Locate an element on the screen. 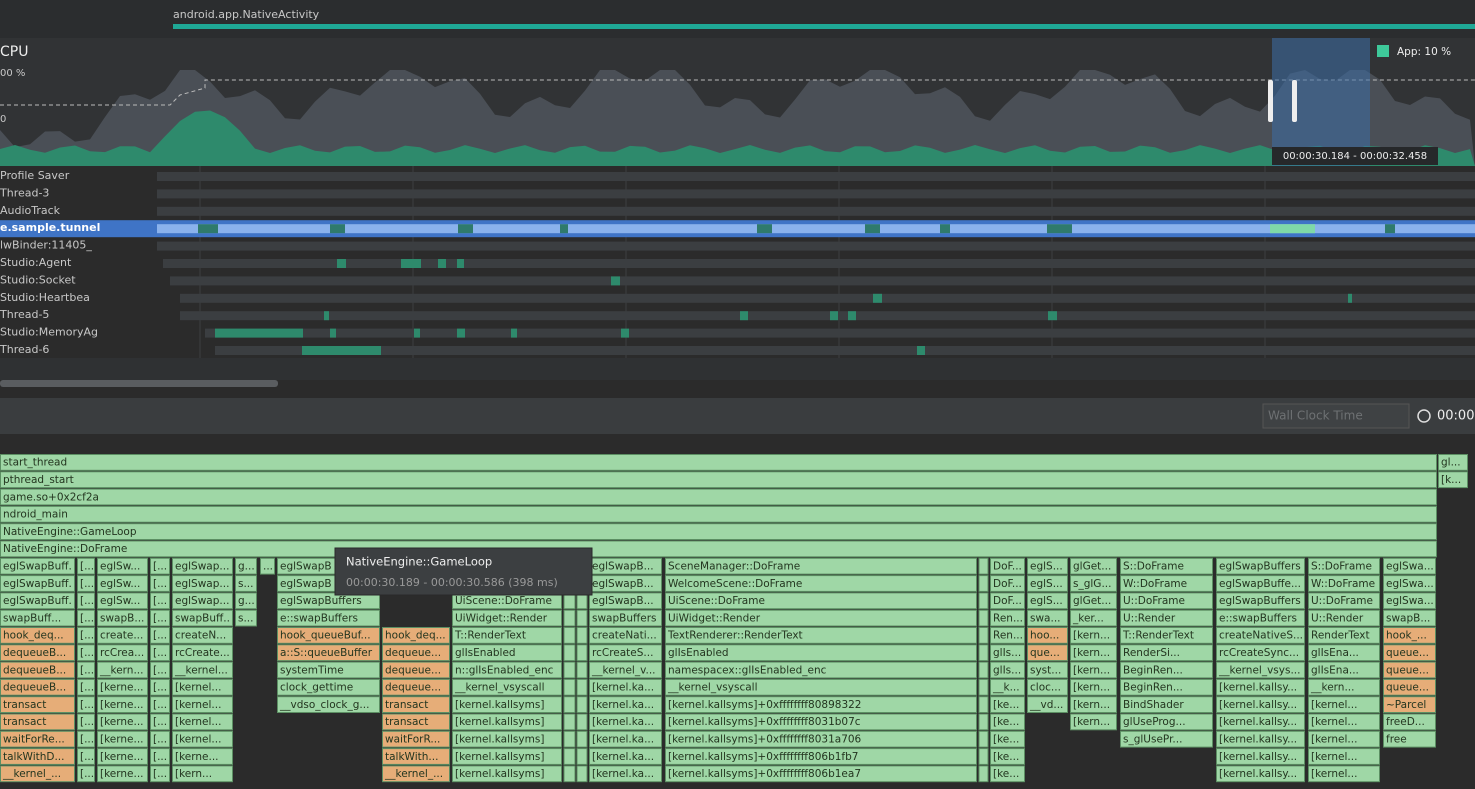 The image size is (1475, 789). thread-name: AudioTrack is located at coordinates (30, 210).